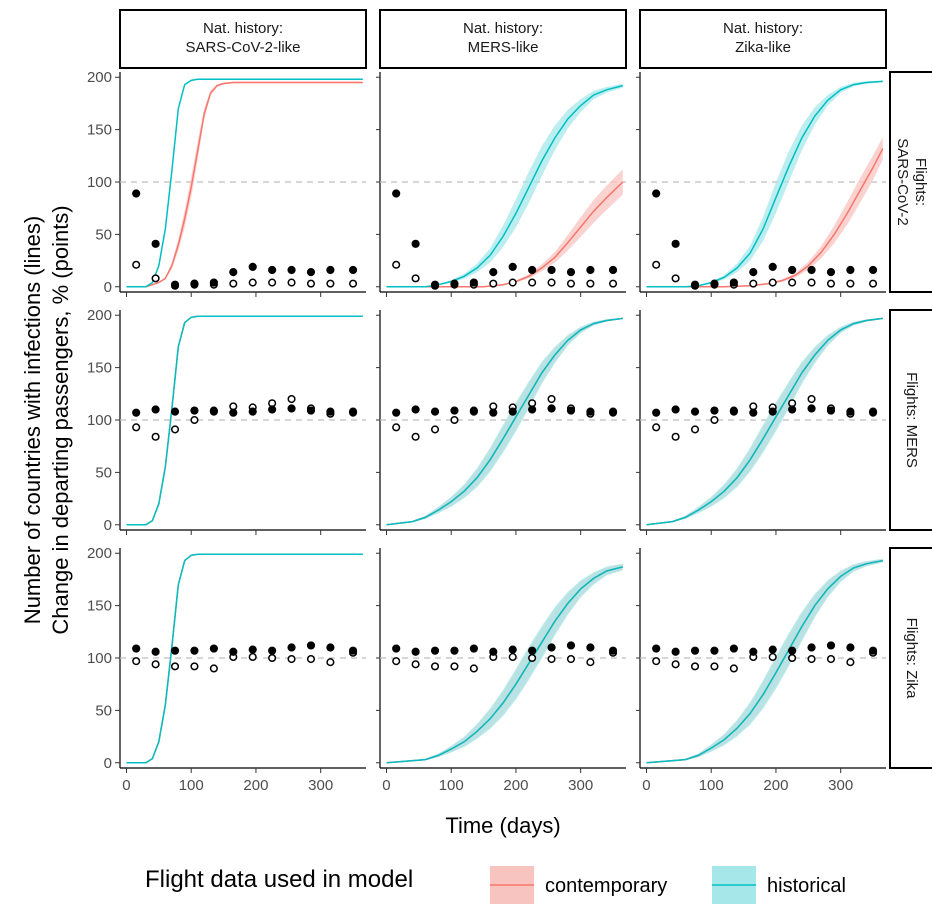 Image resolution: width=932 pixels, height=924 pixels. I want to click on x-tick-label: 300, so click(580, 785).